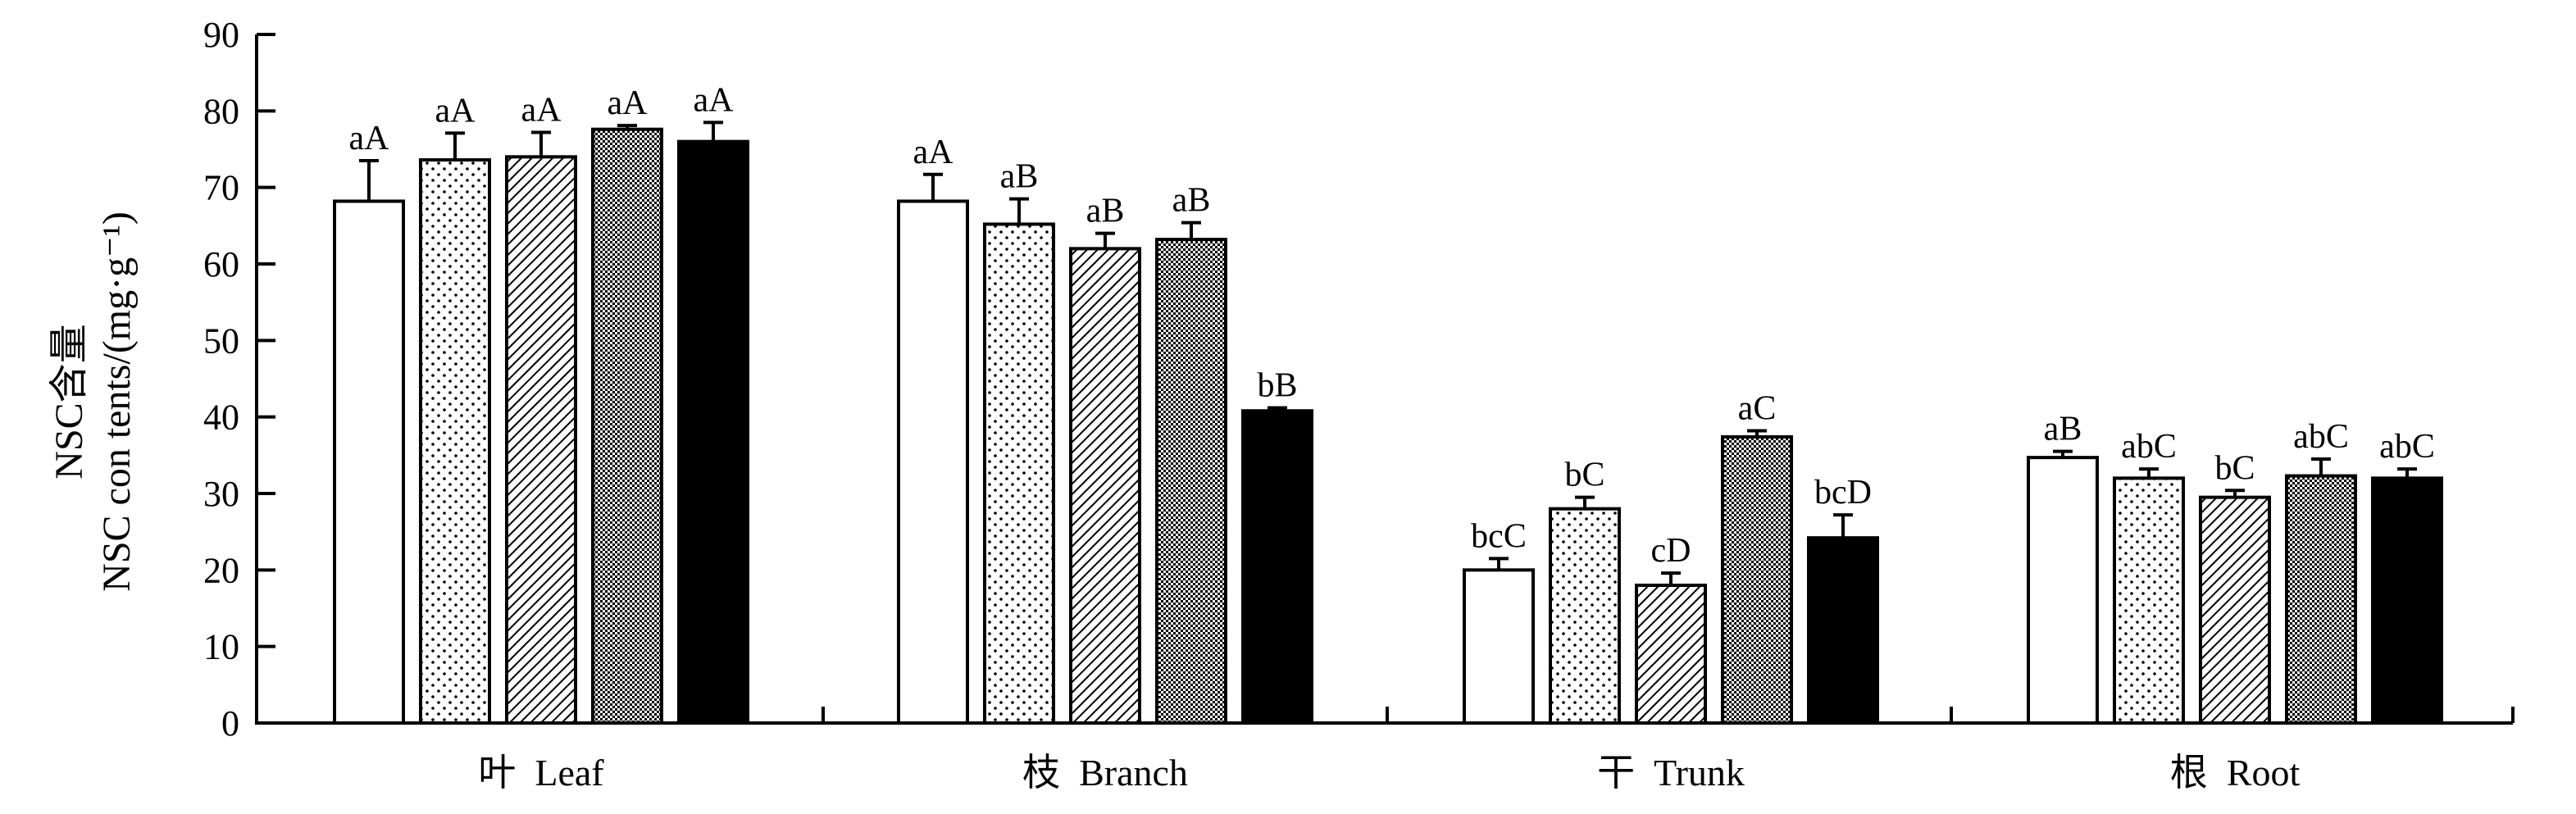 The width and height of the screenshot is (2576, 814). What do you see at coordinates (221, 570) in the screenshot?
I see `y-tick-label: 20` at bounding box center [221, 570].